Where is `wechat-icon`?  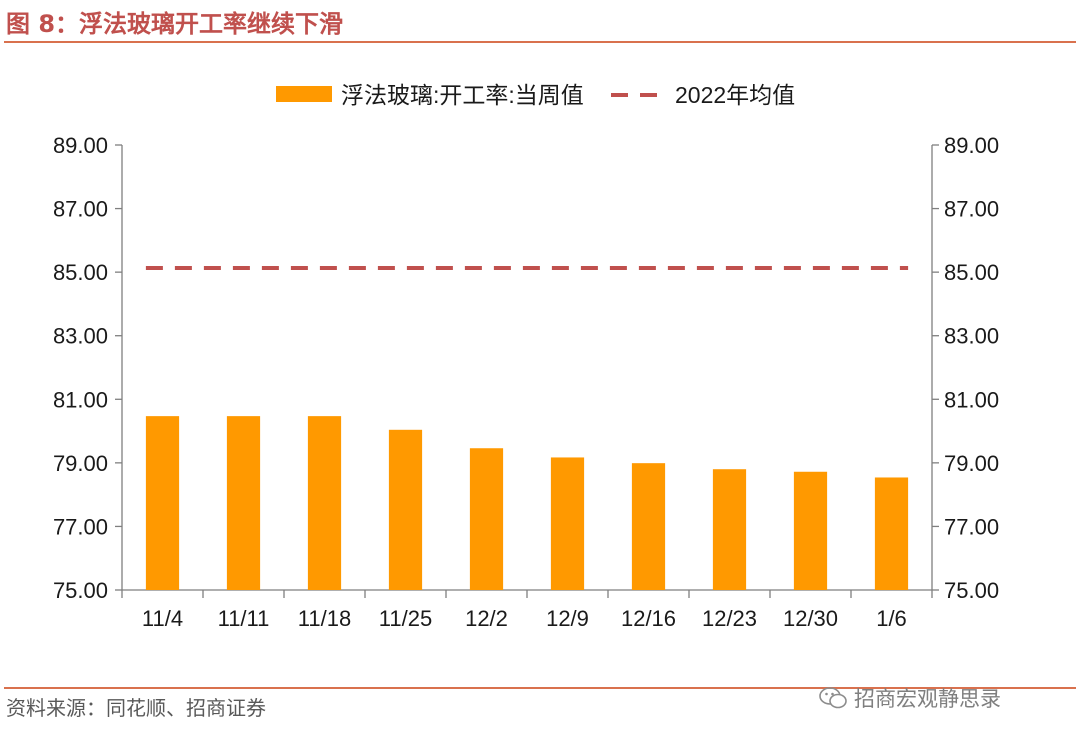 wechat-icon is located at coordinates (833, 698).